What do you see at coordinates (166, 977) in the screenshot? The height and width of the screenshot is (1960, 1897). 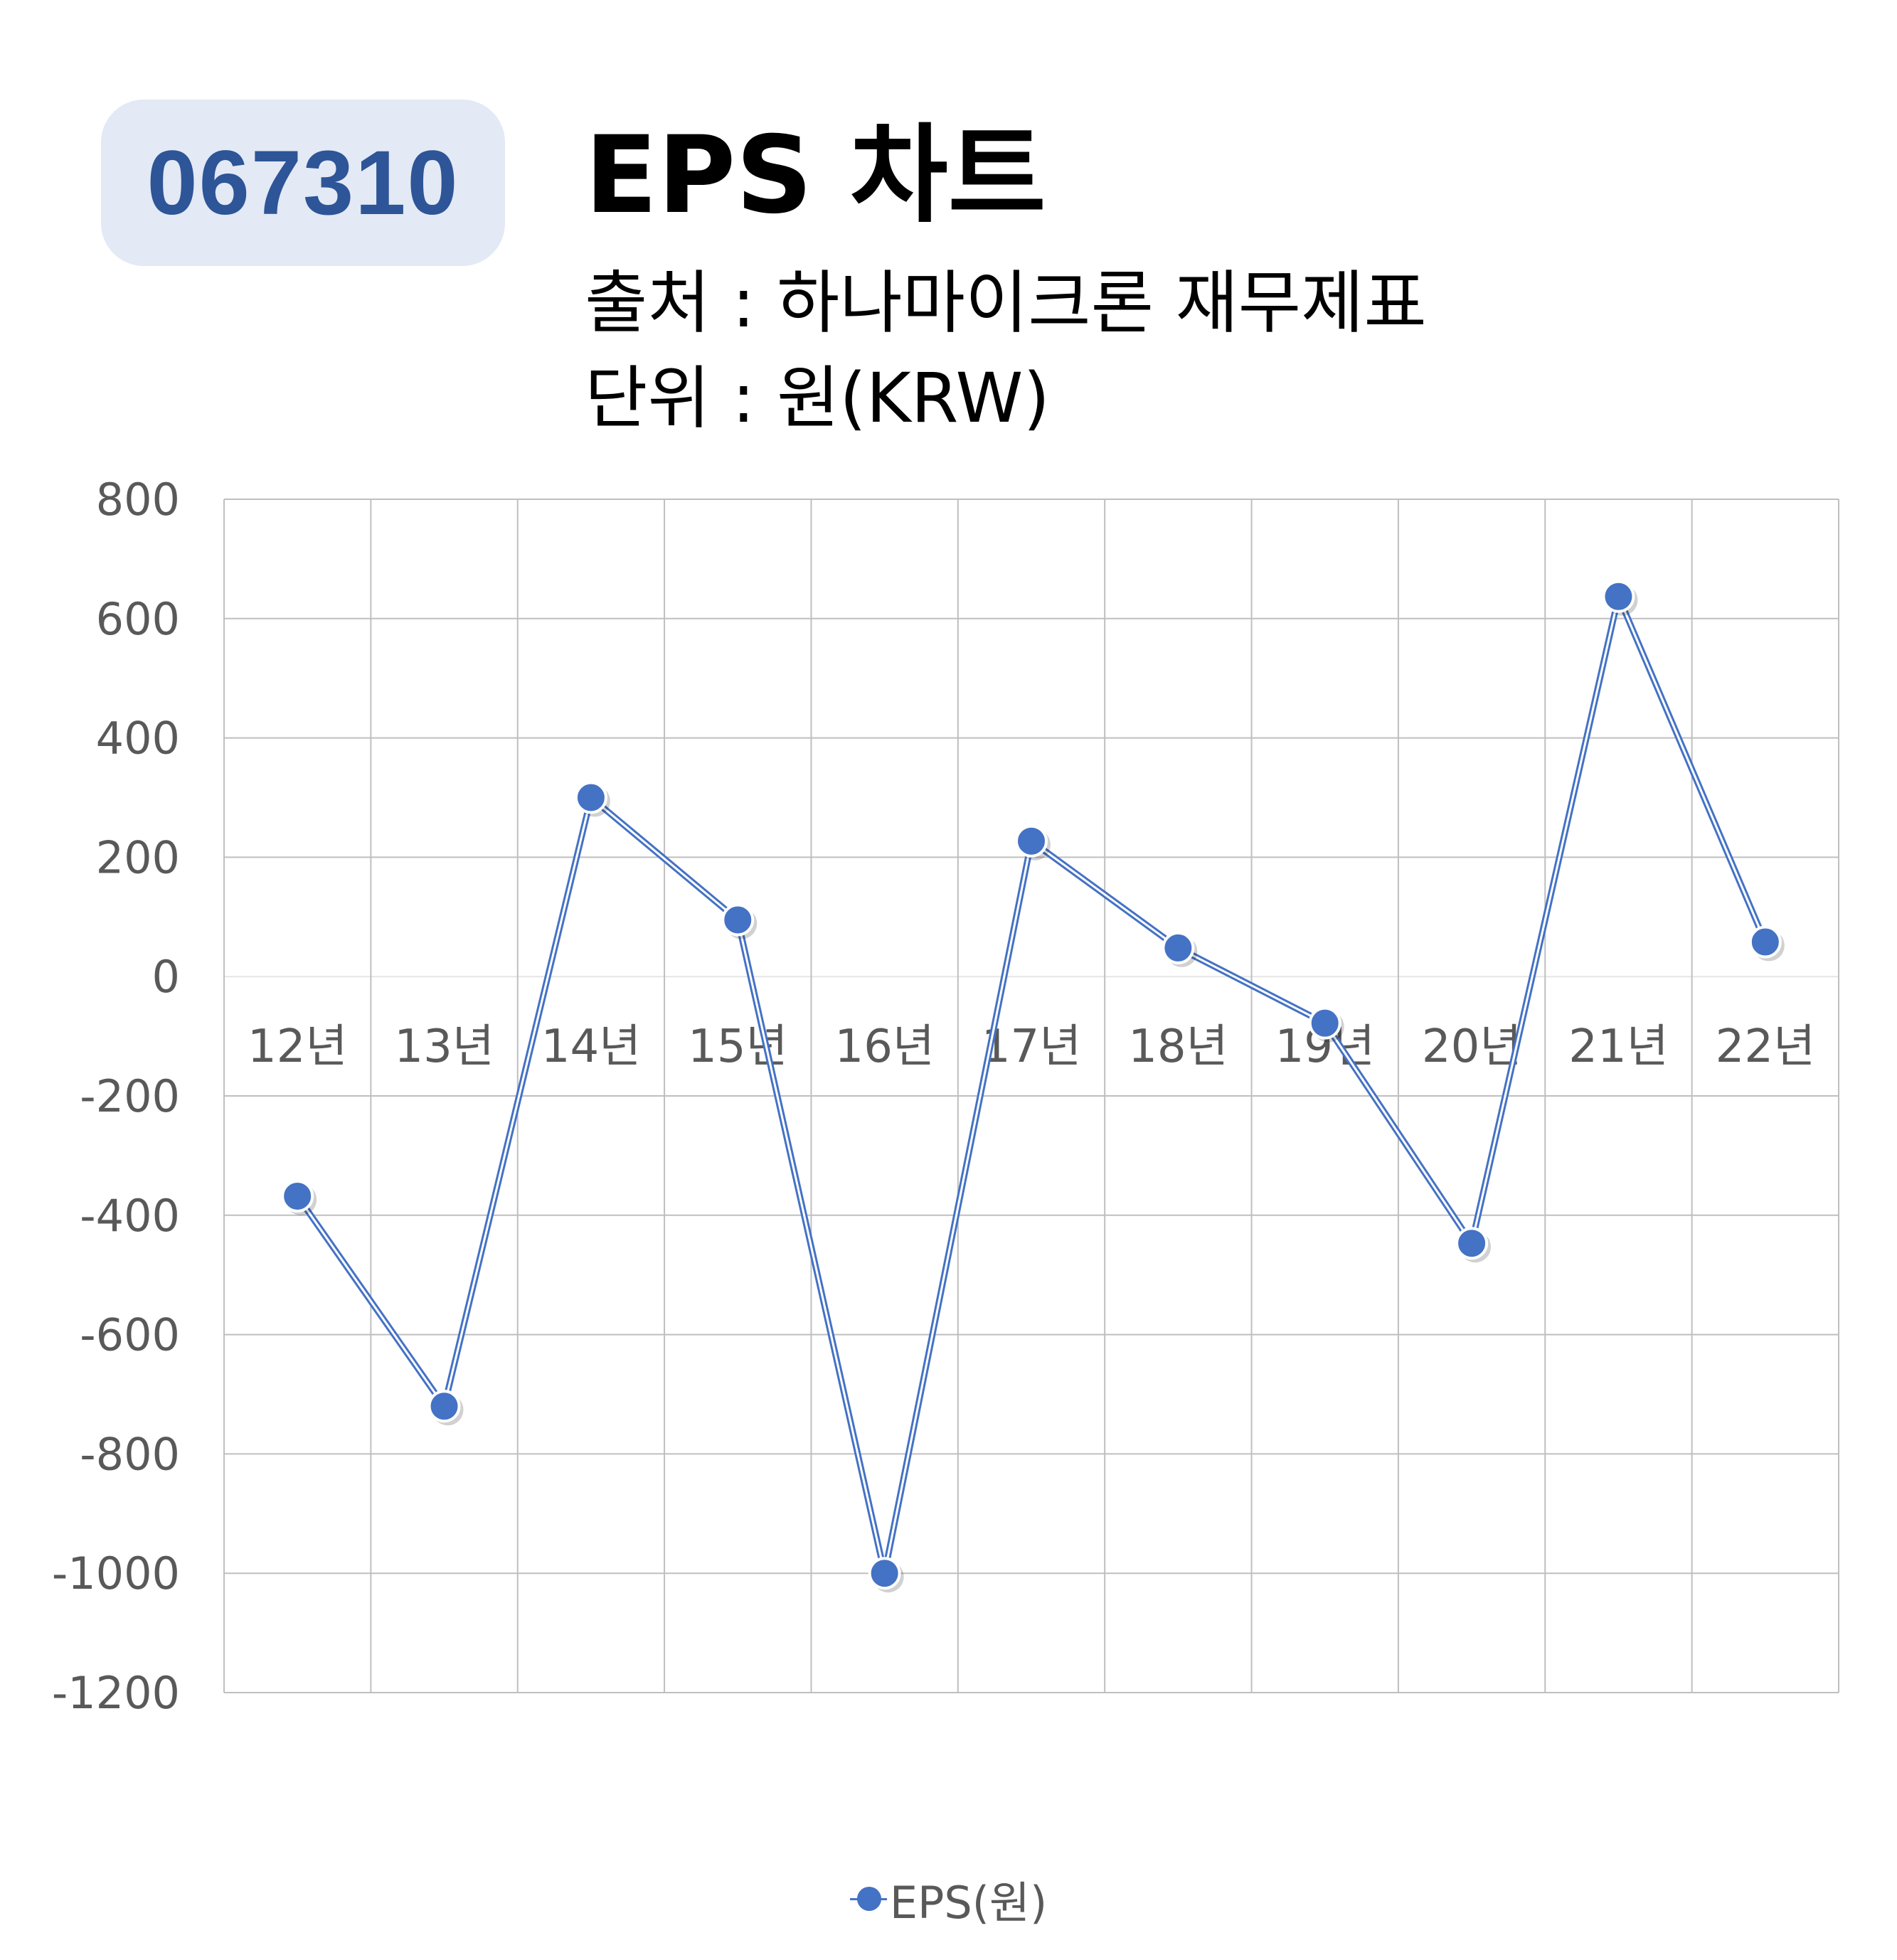 I see `y-tick-label: 0` at bounding box center [166, 977].